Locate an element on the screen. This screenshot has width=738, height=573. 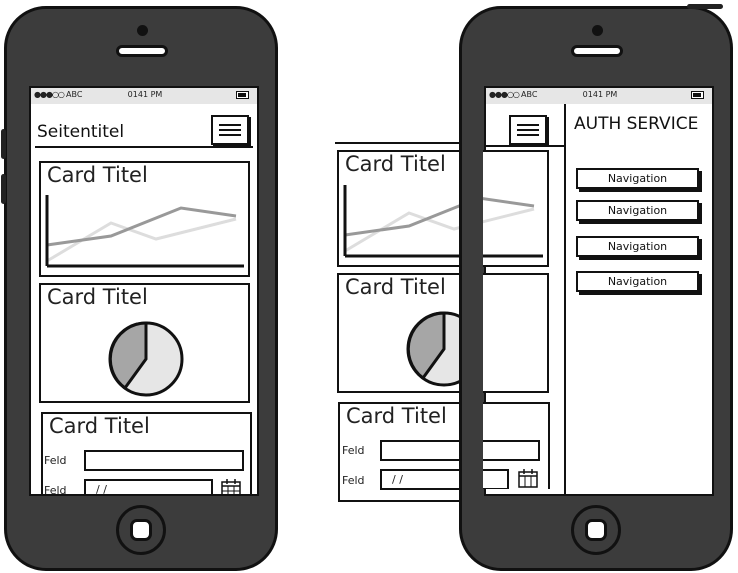
nav-item-1: Navigation is located at coordinates (637, 178).